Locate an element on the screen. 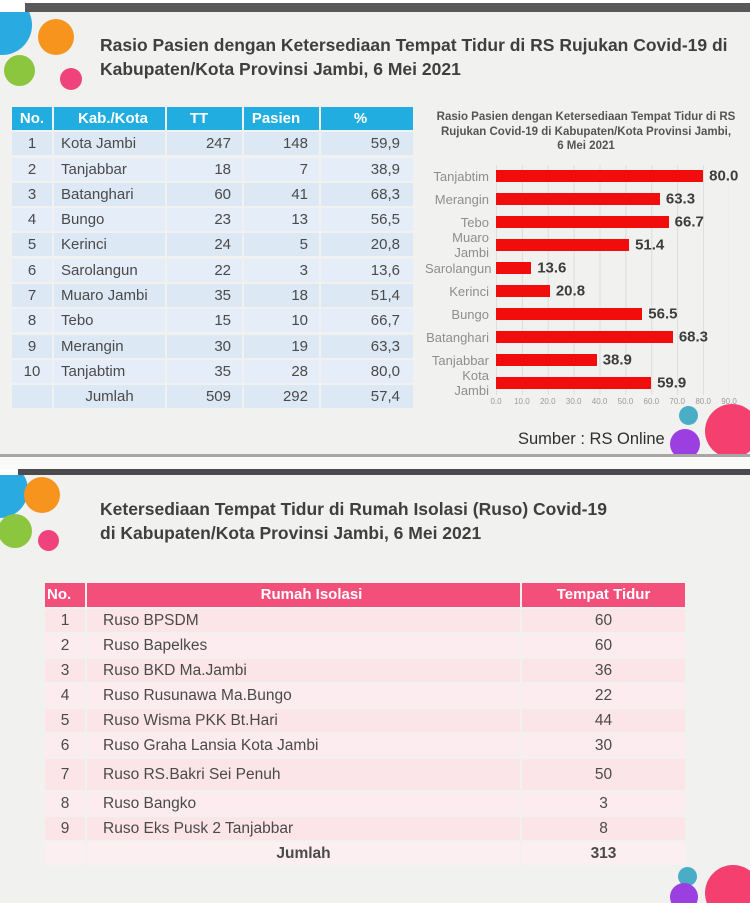 Image resolution: width=750 pixels, height=903 pixels. table-row: 7 Muaro Jambi 35 18 51,4 is located at coordinates (212, 296).